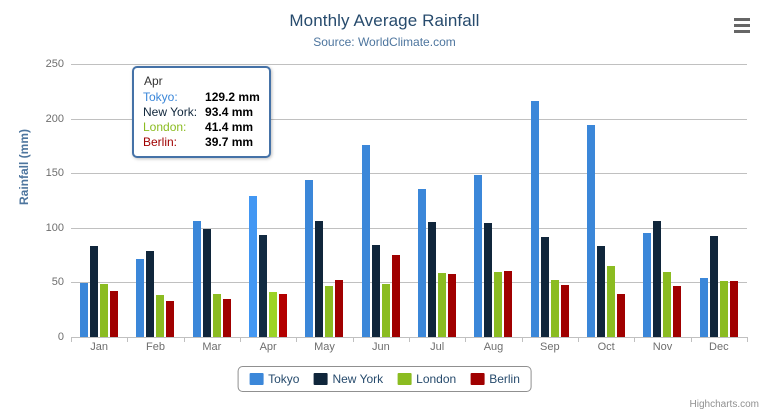 The image size is (769, 416). I want to click on credits-link: Highcharts.com, so click(724, 404).